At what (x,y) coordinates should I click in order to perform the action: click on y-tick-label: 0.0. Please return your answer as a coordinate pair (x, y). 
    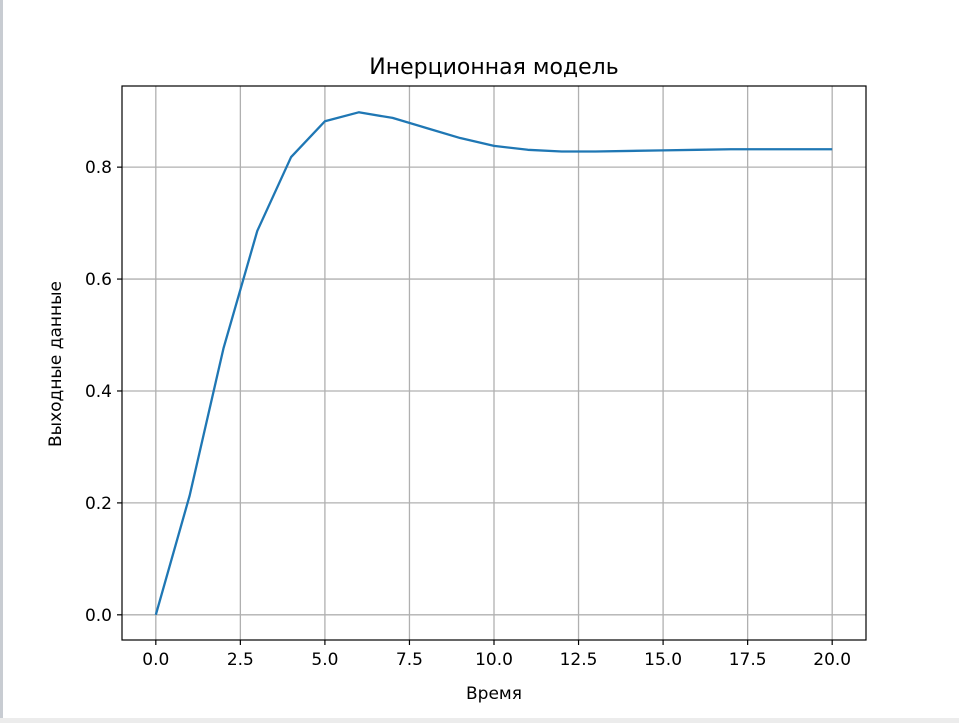
    Looking at the image, I should click on (98, 616).